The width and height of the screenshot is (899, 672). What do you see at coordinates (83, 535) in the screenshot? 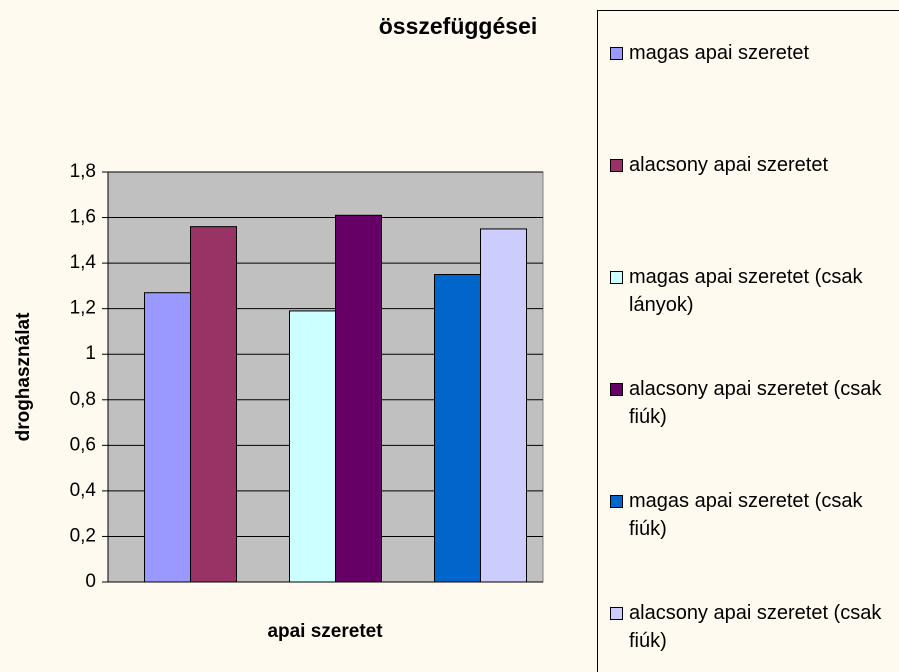
I see `y-tick-label: 0,2` at bounding box center [83, 535].